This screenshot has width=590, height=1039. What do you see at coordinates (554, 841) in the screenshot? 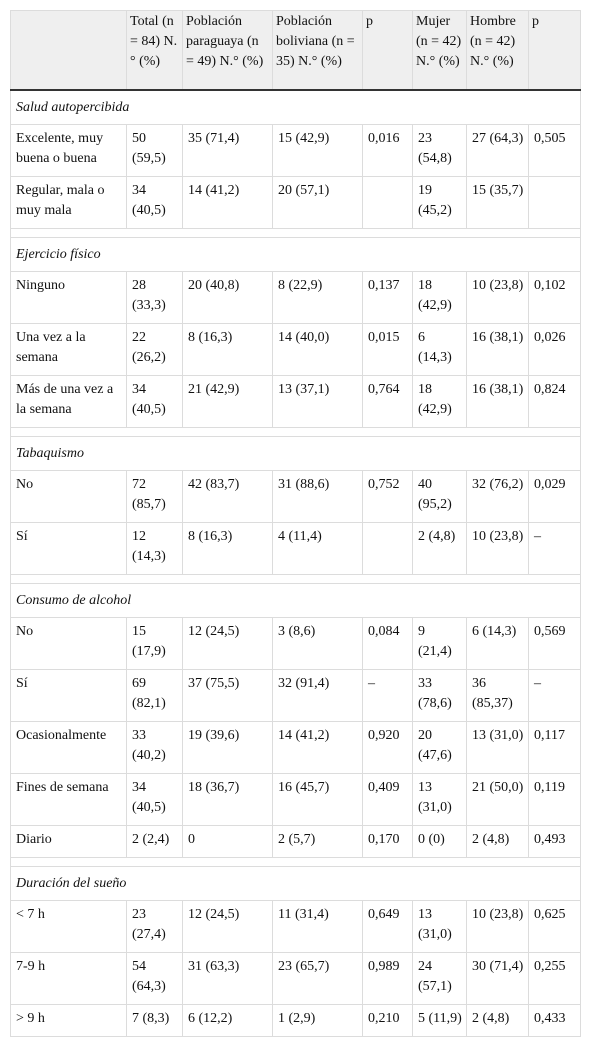
I see `data-cell: 0,493` at bounding box center [554, 841].